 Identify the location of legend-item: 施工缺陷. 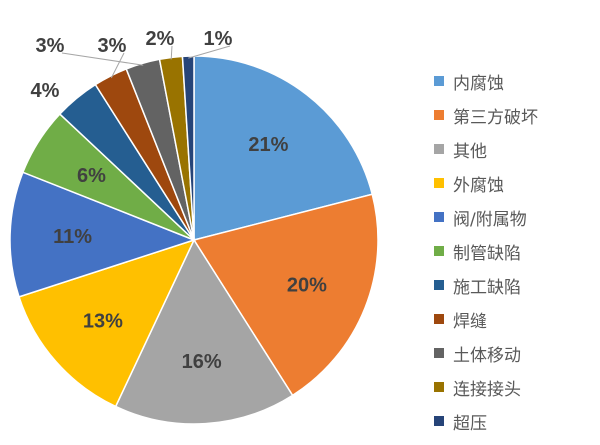
(486, 285).